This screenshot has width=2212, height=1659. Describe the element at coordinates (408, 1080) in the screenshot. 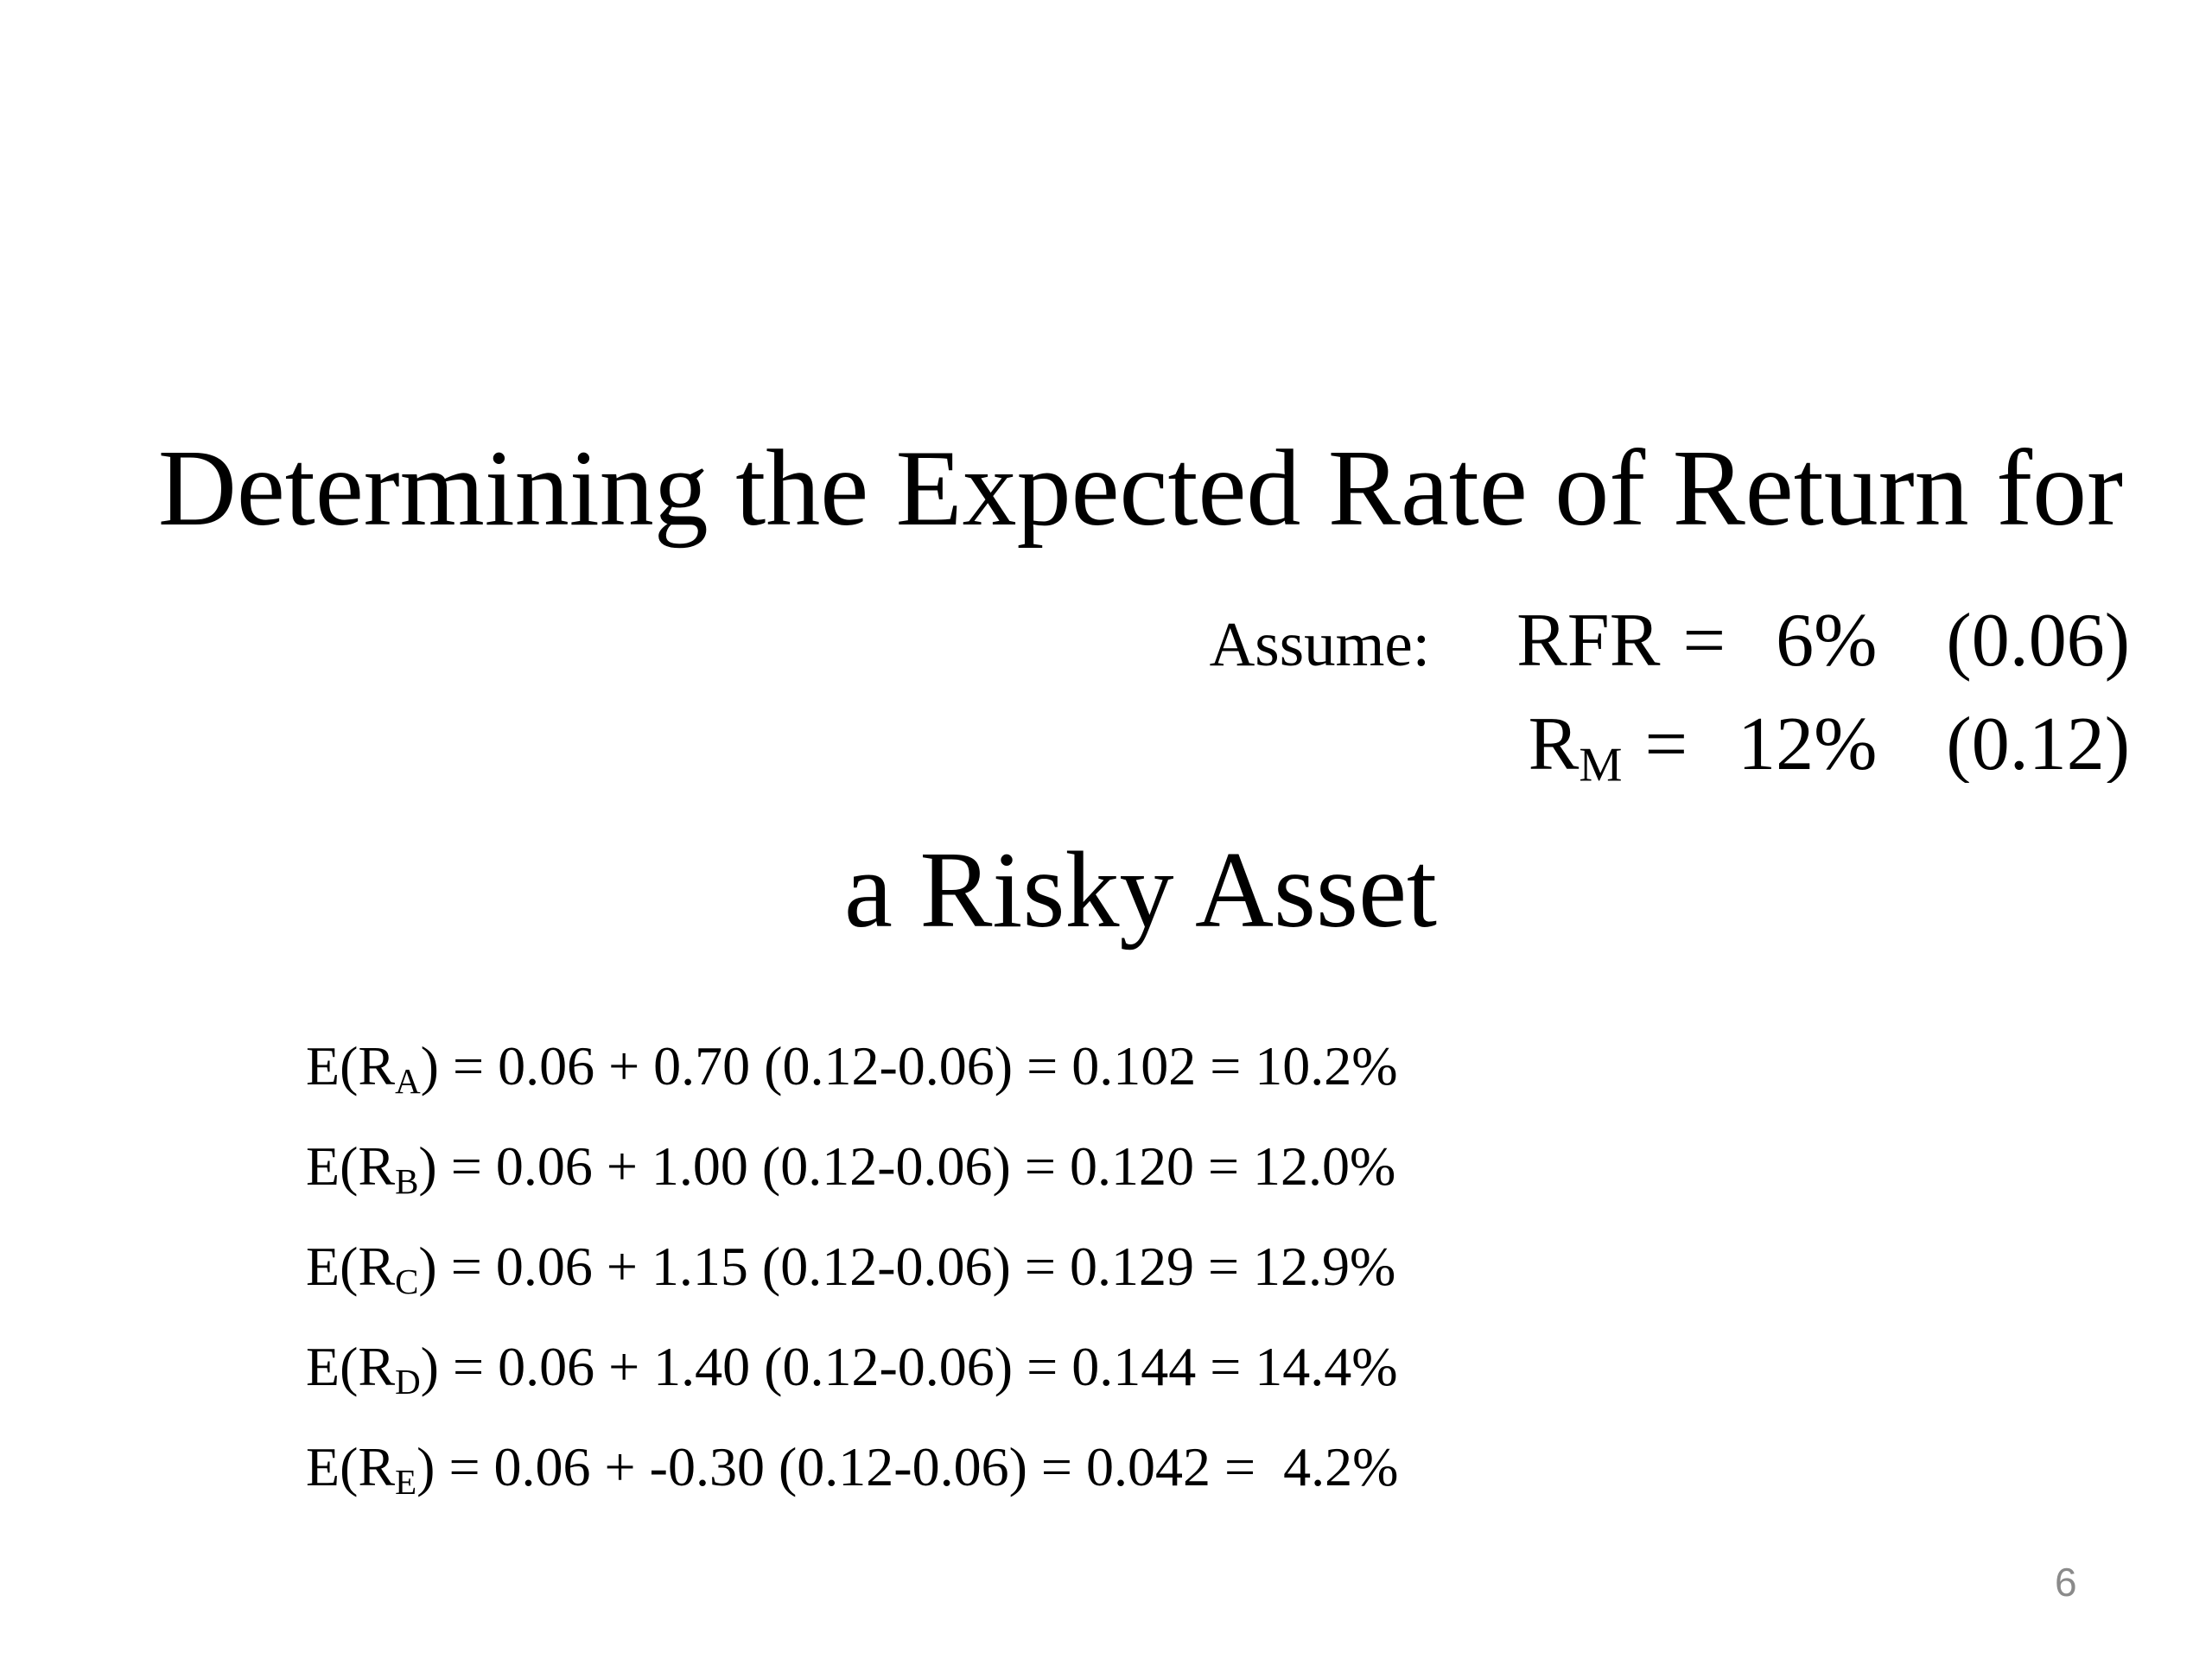

I see `asset-subscript: A` at that location.